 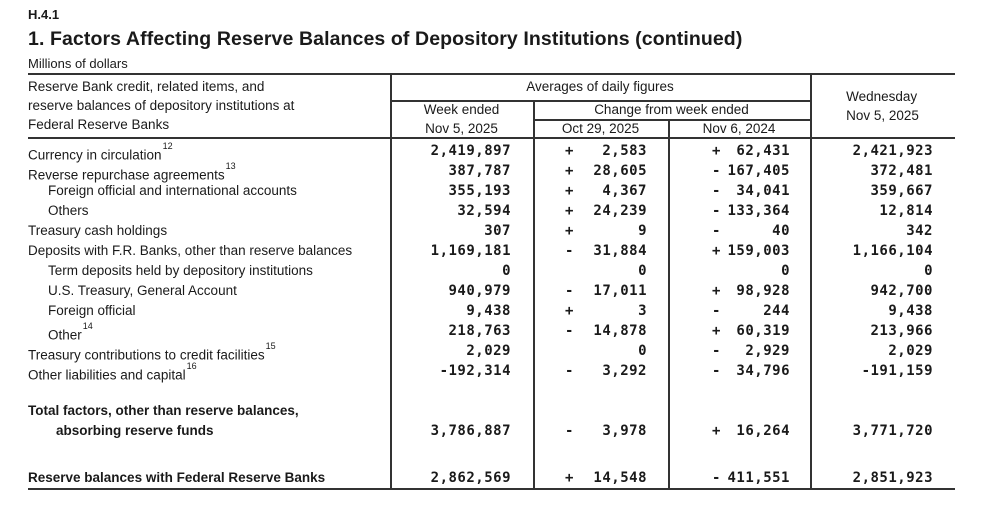 What do you see at coordinates (606, 331) in the screenshot?
I see `change-prior-week-value: -14,878` at bounding box center [606, 331].